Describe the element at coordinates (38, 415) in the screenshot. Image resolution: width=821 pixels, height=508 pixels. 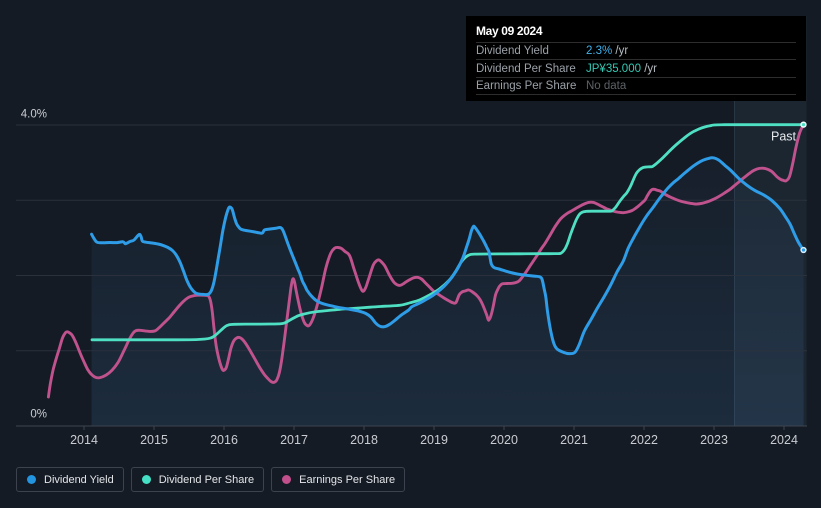
I see `svg-text: 0%` at that location.